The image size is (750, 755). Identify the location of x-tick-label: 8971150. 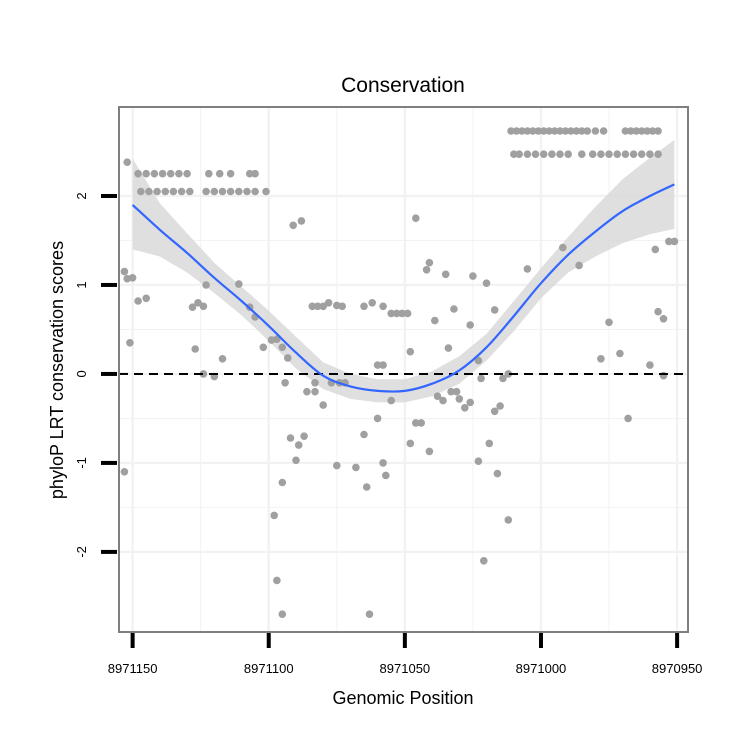
(133, 668).